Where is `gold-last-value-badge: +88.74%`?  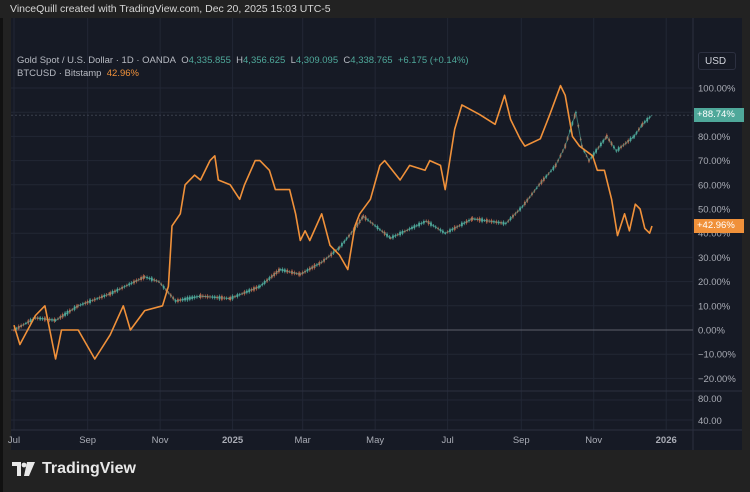 gold-last-value-badge: +88.74% is located at coordinates (719, 115).